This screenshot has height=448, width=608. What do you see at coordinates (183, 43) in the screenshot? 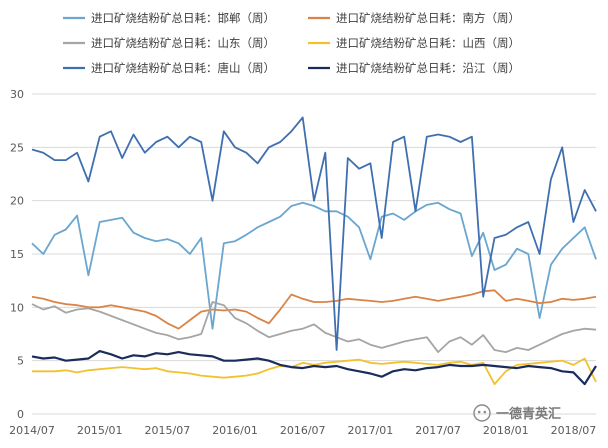
I see `legend-label: 进口矿烧结粉矿总日耗：山东（周）` at bounding box center [183, 43].